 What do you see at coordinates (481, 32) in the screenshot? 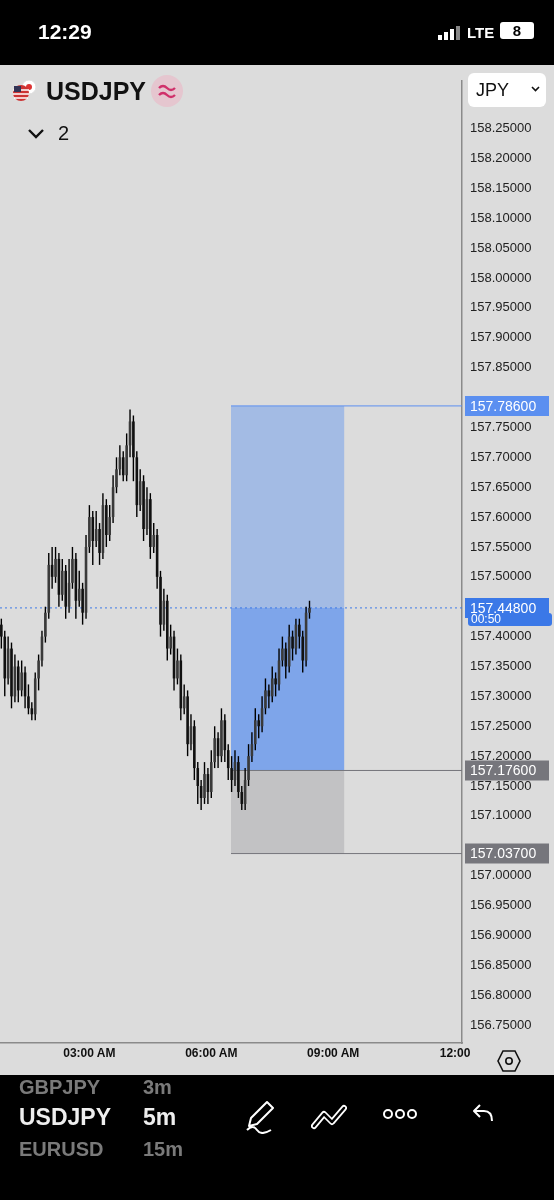
I see `text: LTE` at bounding box center [481, 32].